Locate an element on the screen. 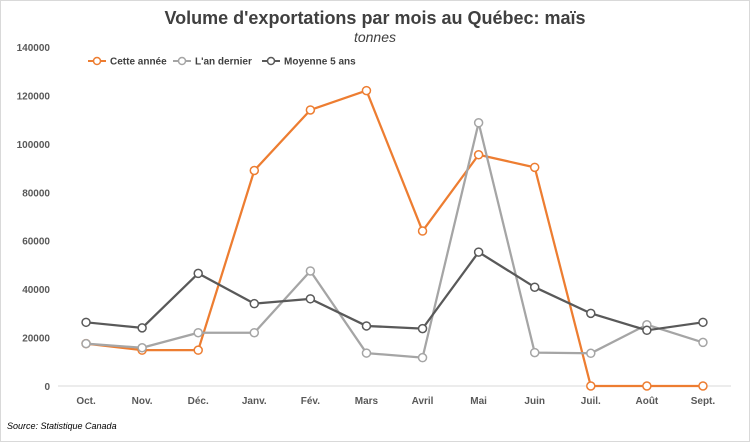  x-tick-label: Juil. is located at coordinates (591, 401).